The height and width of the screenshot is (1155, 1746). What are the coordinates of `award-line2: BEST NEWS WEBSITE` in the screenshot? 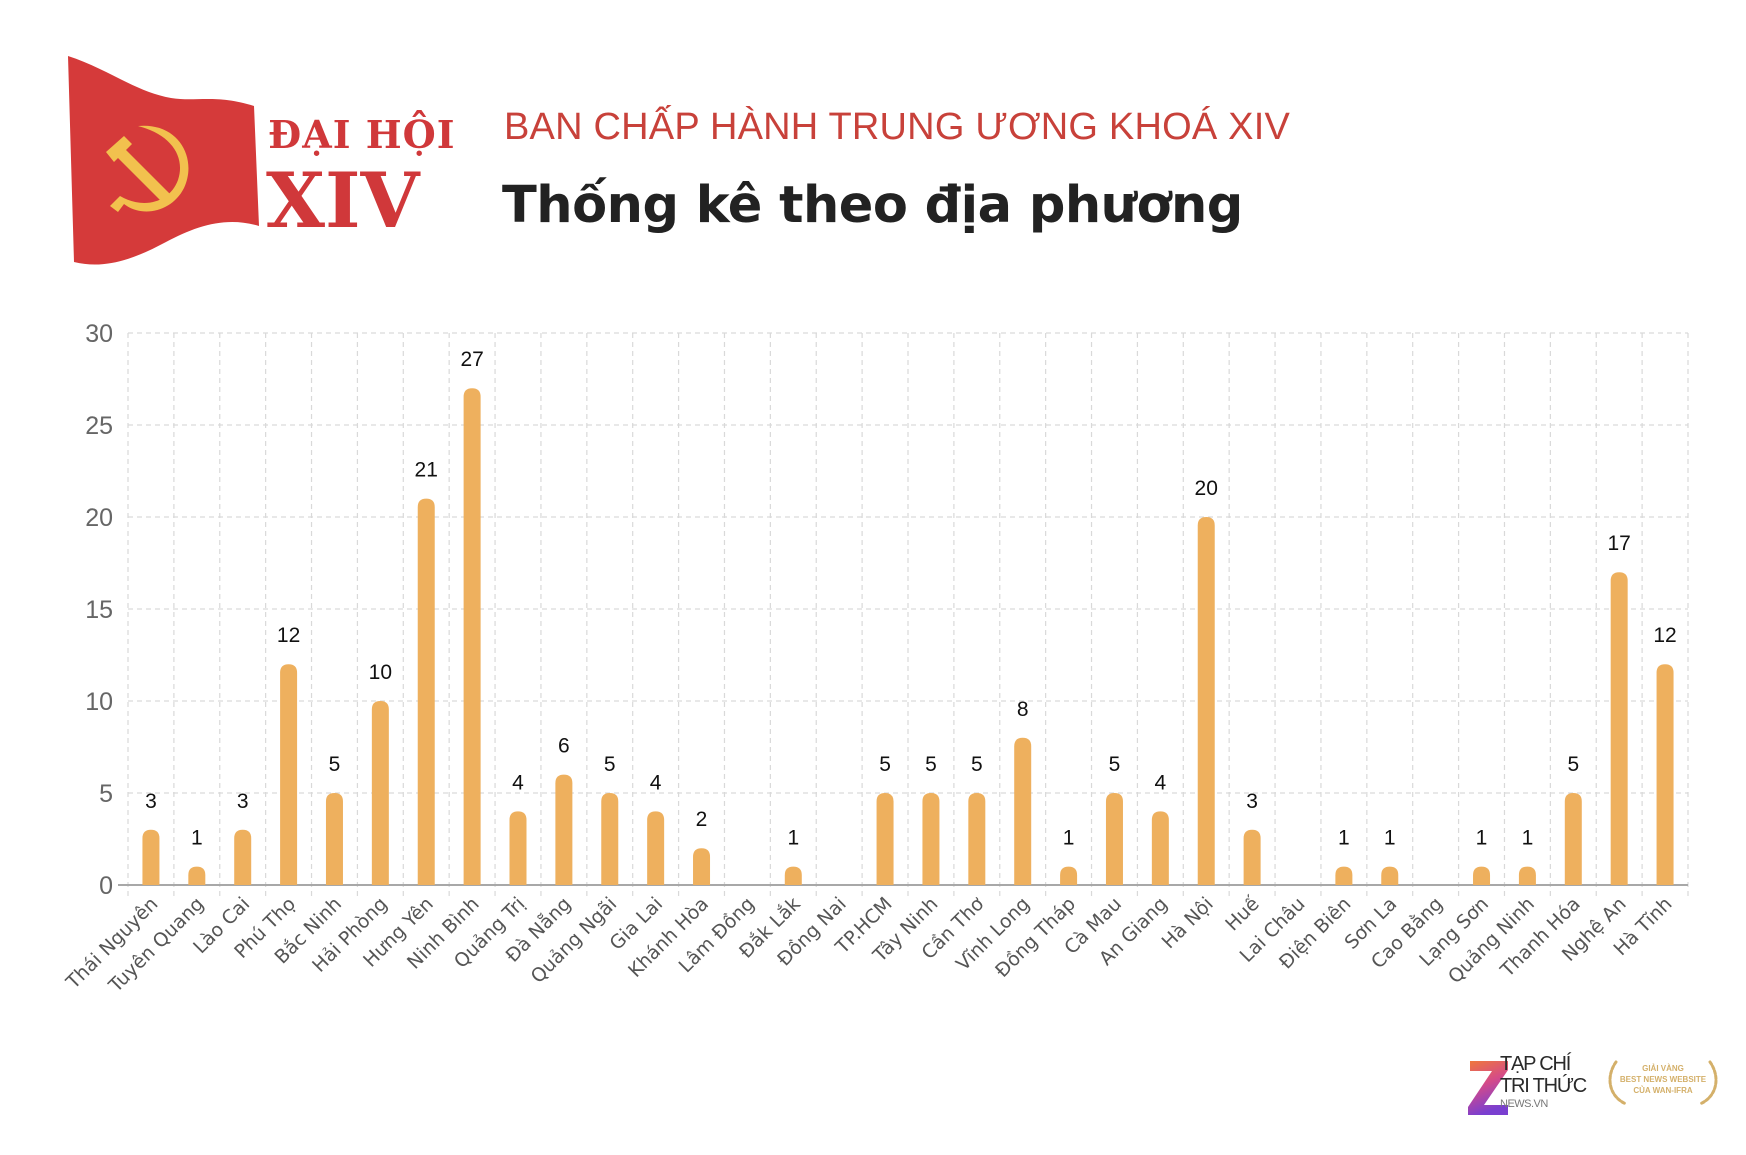 It's located at (1663, 1079).